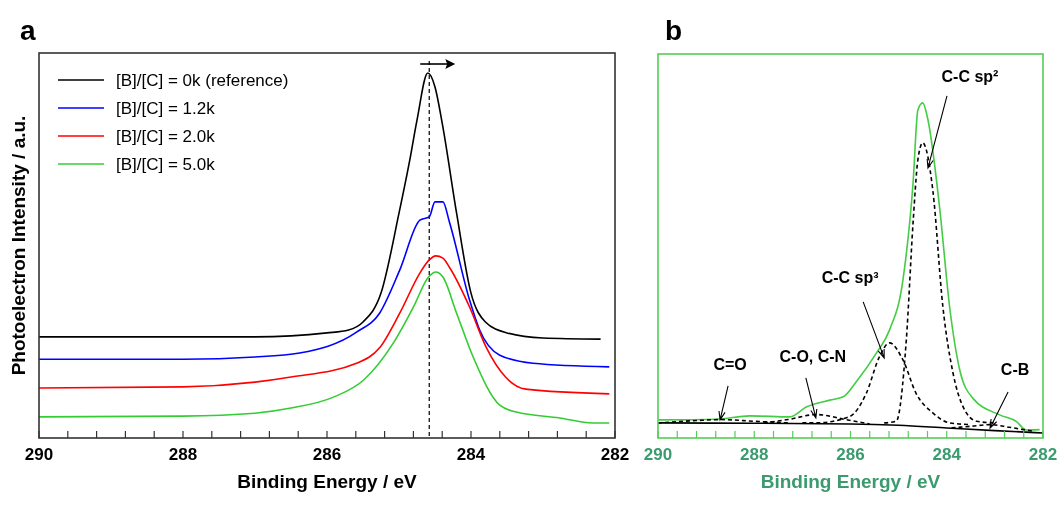  Describe the element at coordinates (1015, 369) in the screenshot. I see `annotation: C-B` at that location.